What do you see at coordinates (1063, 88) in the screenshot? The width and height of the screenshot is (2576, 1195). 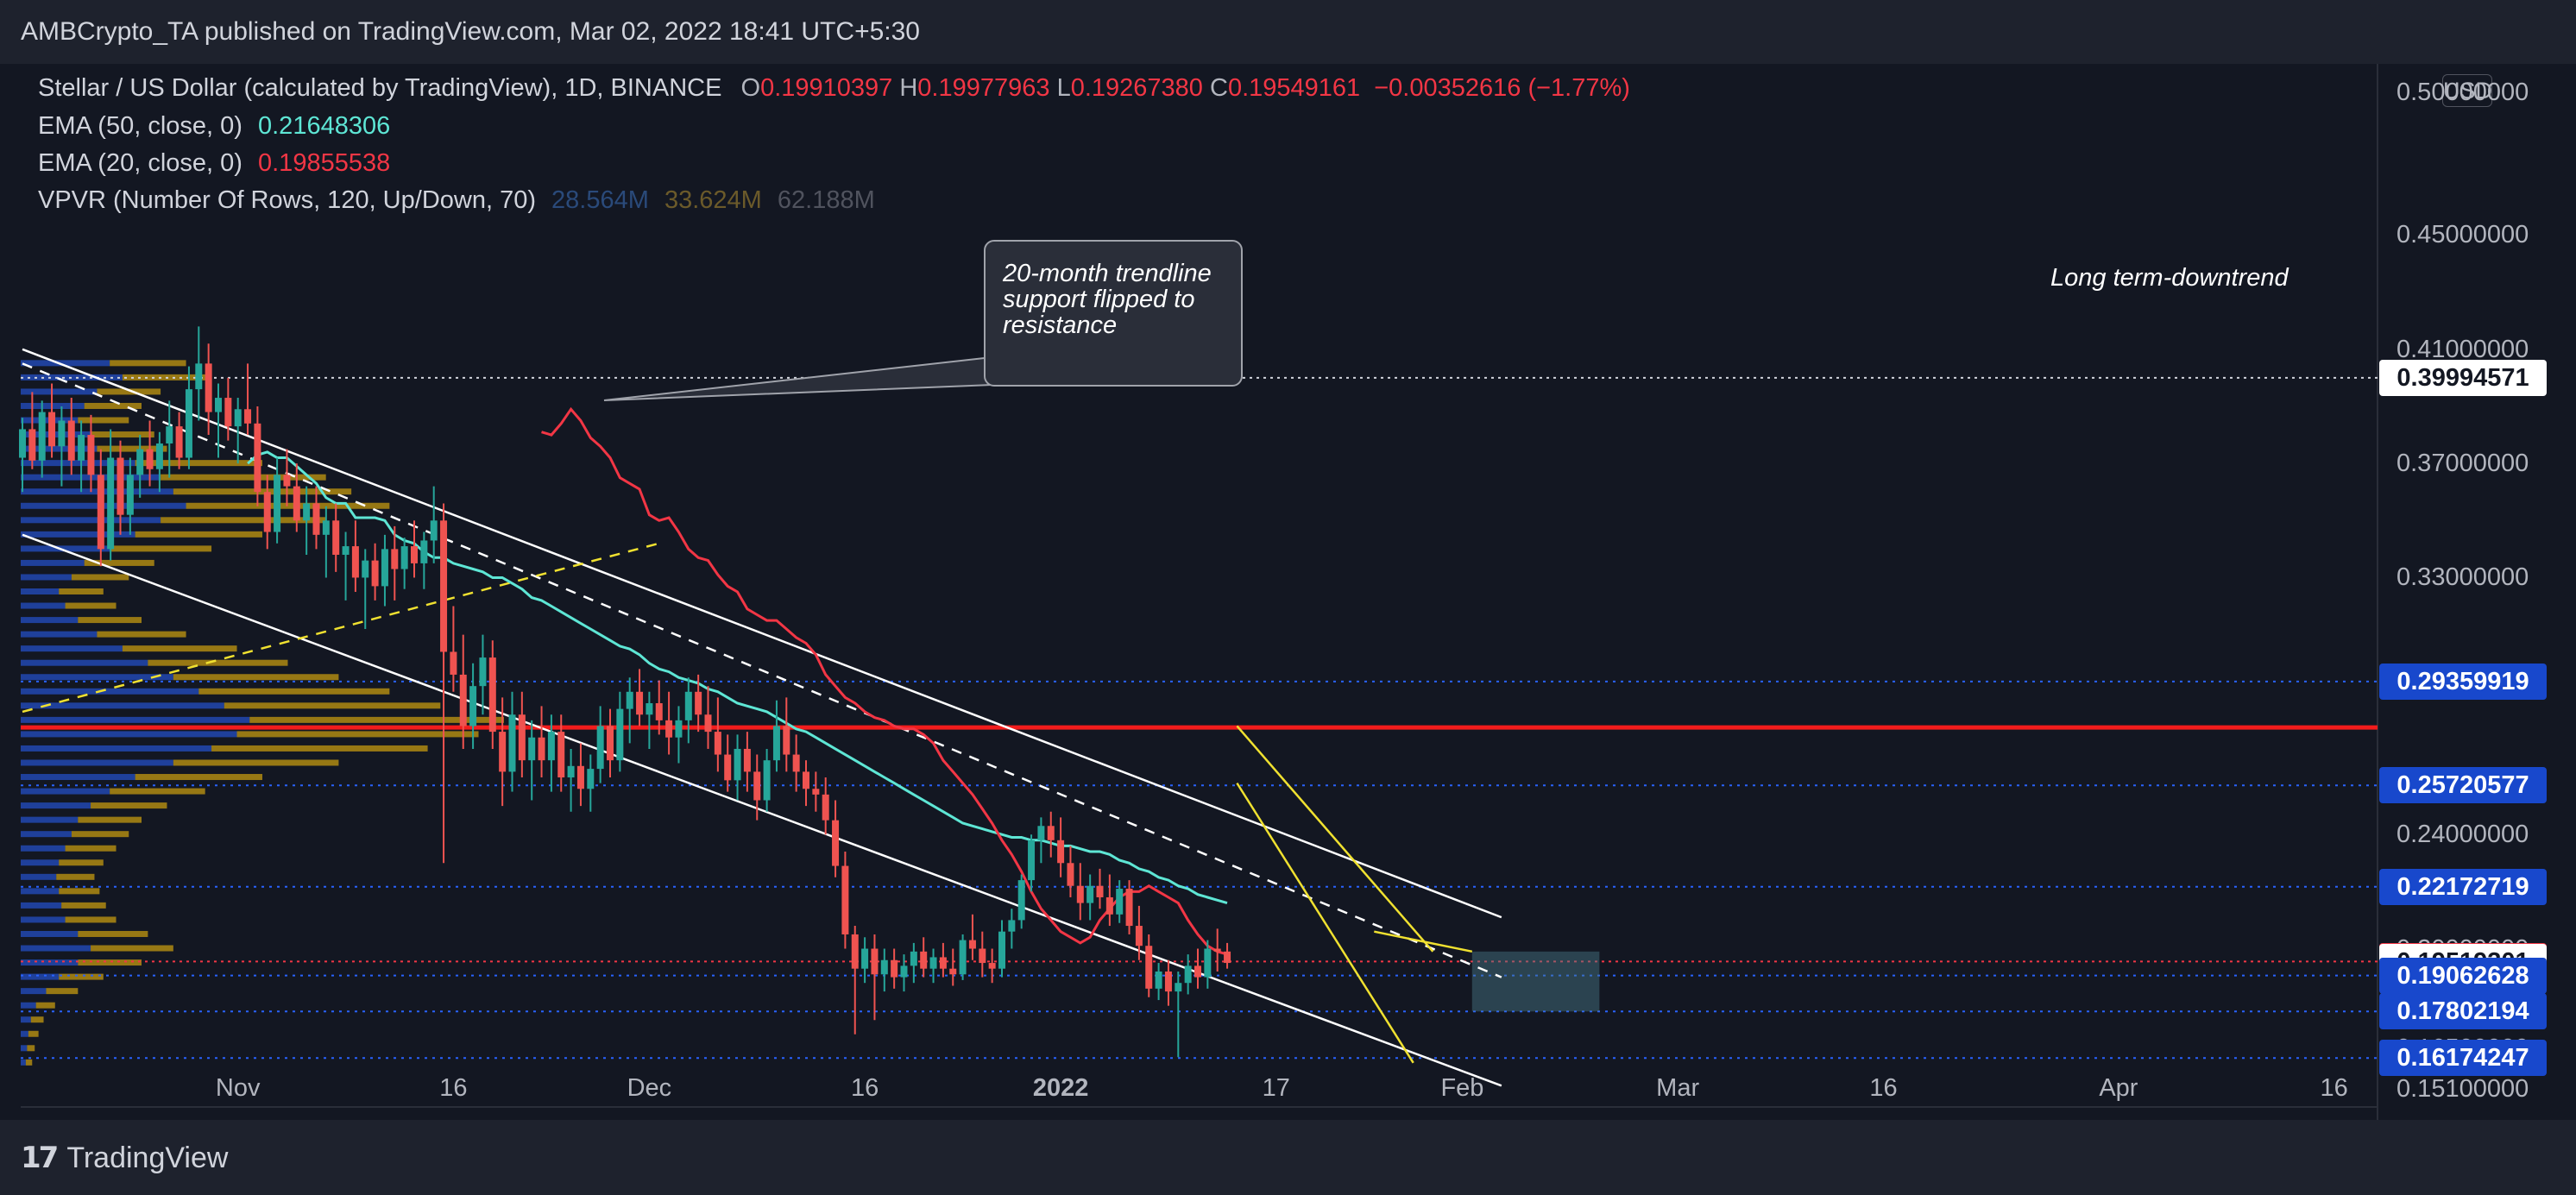 I see `low-label: L` at bounding box center [1063, 88].